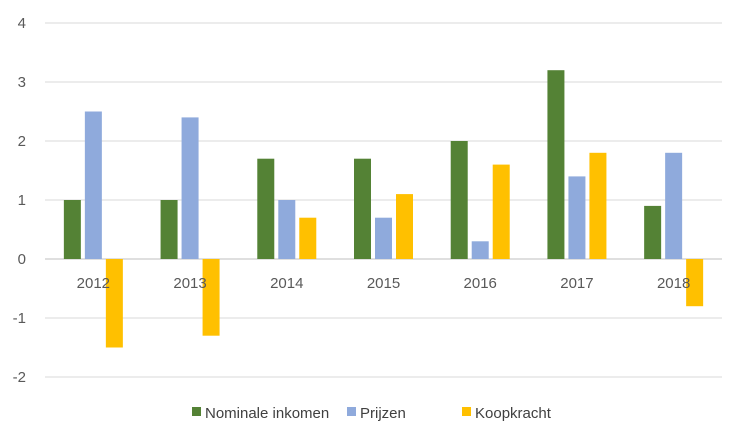 The image size is (745, 447). What do you see at coordinates (93, 185) in the screenshot?
I see `bar-prijzen-2012` at bounding box center [93, 185].